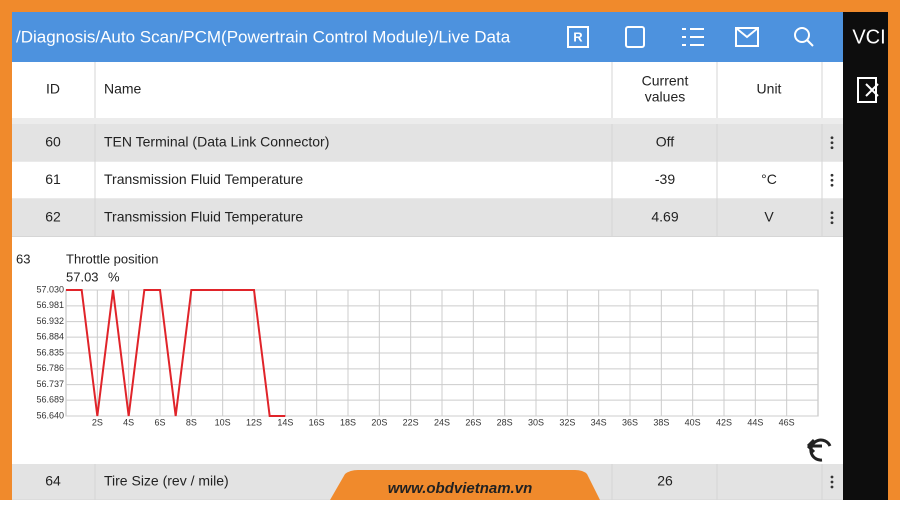 The width and height of the screenshot is (900, 505). What do you see at coordinates (50, 305) in the screenshot?
I see `y-tick-label: 56.981` at bounding box center [50, 305].